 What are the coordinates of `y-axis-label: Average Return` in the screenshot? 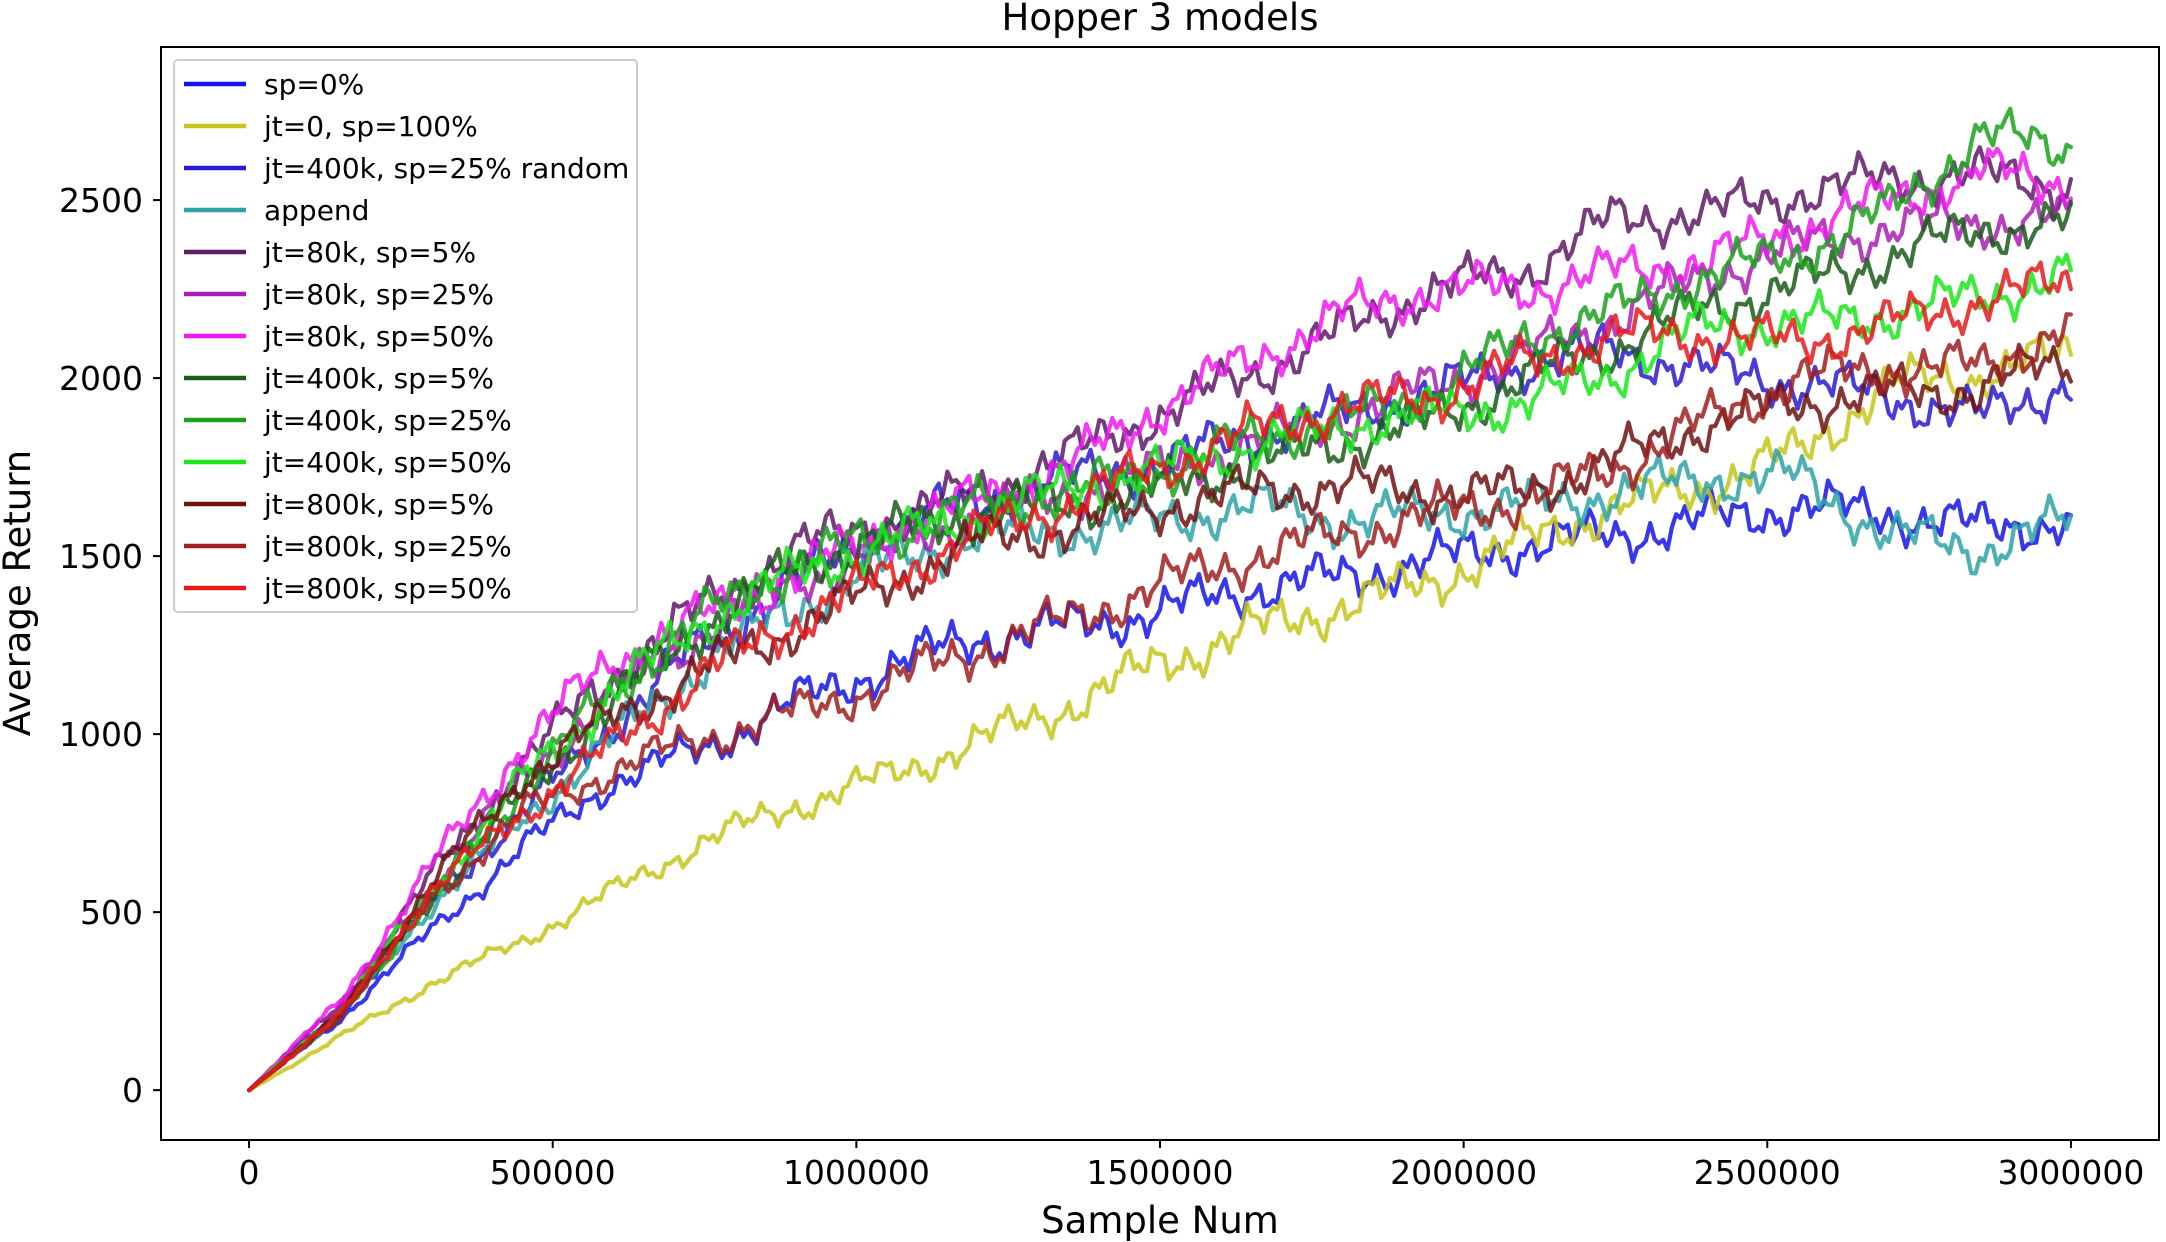 It's located at (19, 593).